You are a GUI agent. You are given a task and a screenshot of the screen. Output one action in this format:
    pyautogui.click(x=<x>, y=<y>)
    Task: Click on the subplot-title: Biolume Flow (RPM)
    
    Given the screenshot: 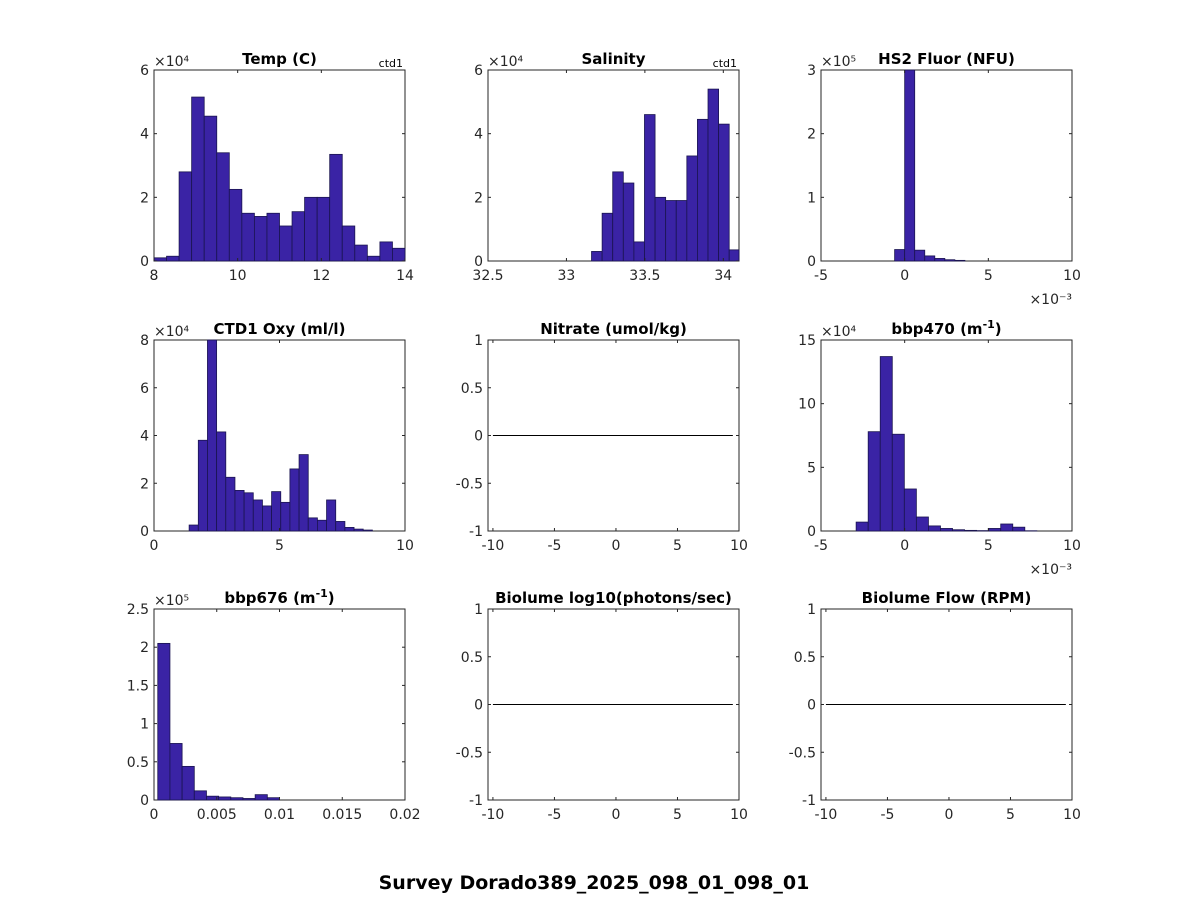 What is the action you would take?
    pyautogui.click(x=947, y=598)
    